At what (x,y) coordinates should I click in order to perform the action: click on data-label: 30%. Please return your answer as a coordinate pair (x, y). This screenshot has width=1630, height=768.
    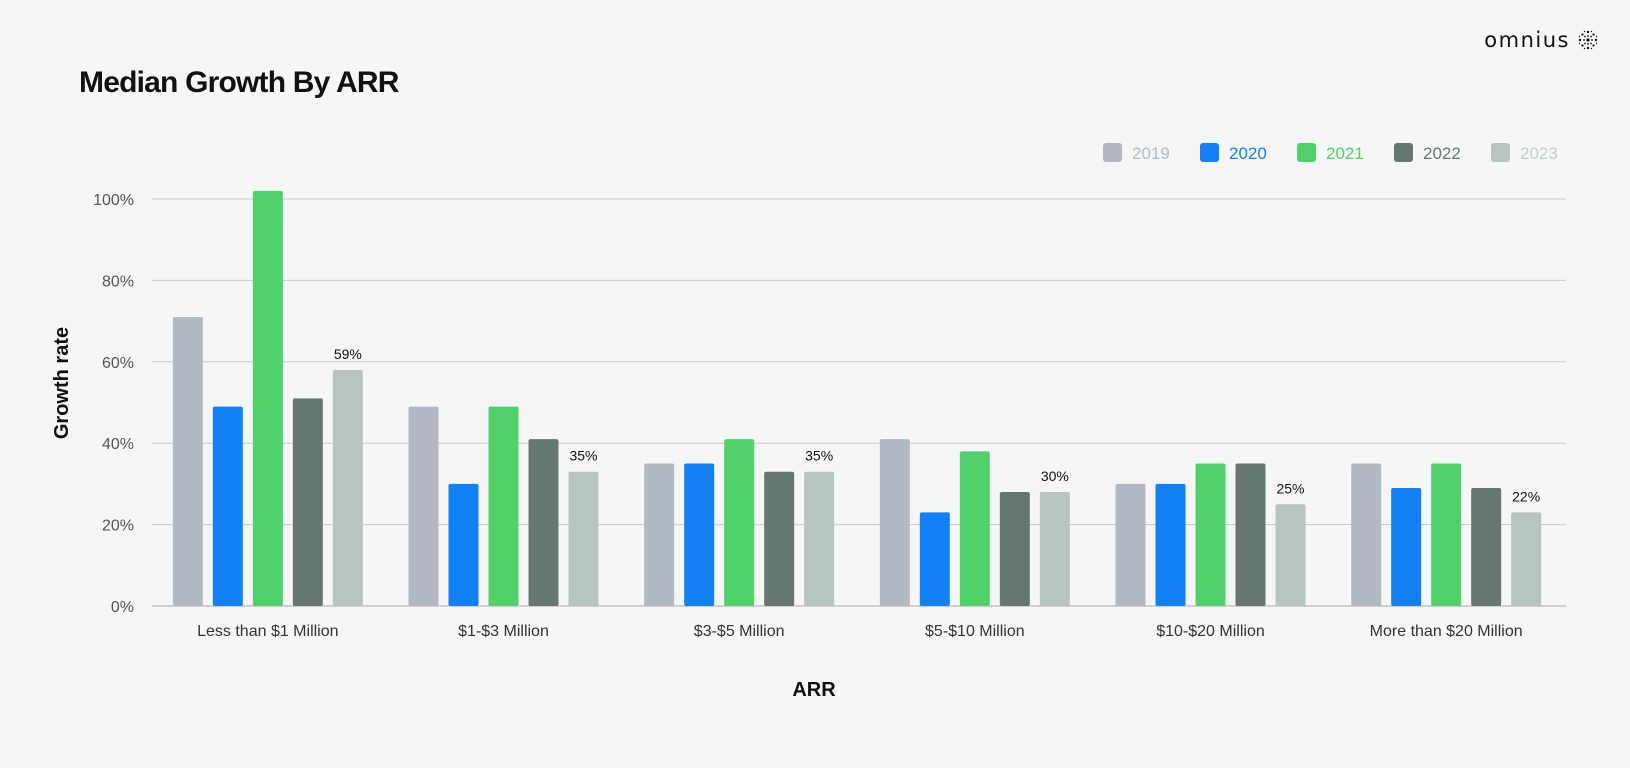
    Looking at the image, I should click on (1055, 476).